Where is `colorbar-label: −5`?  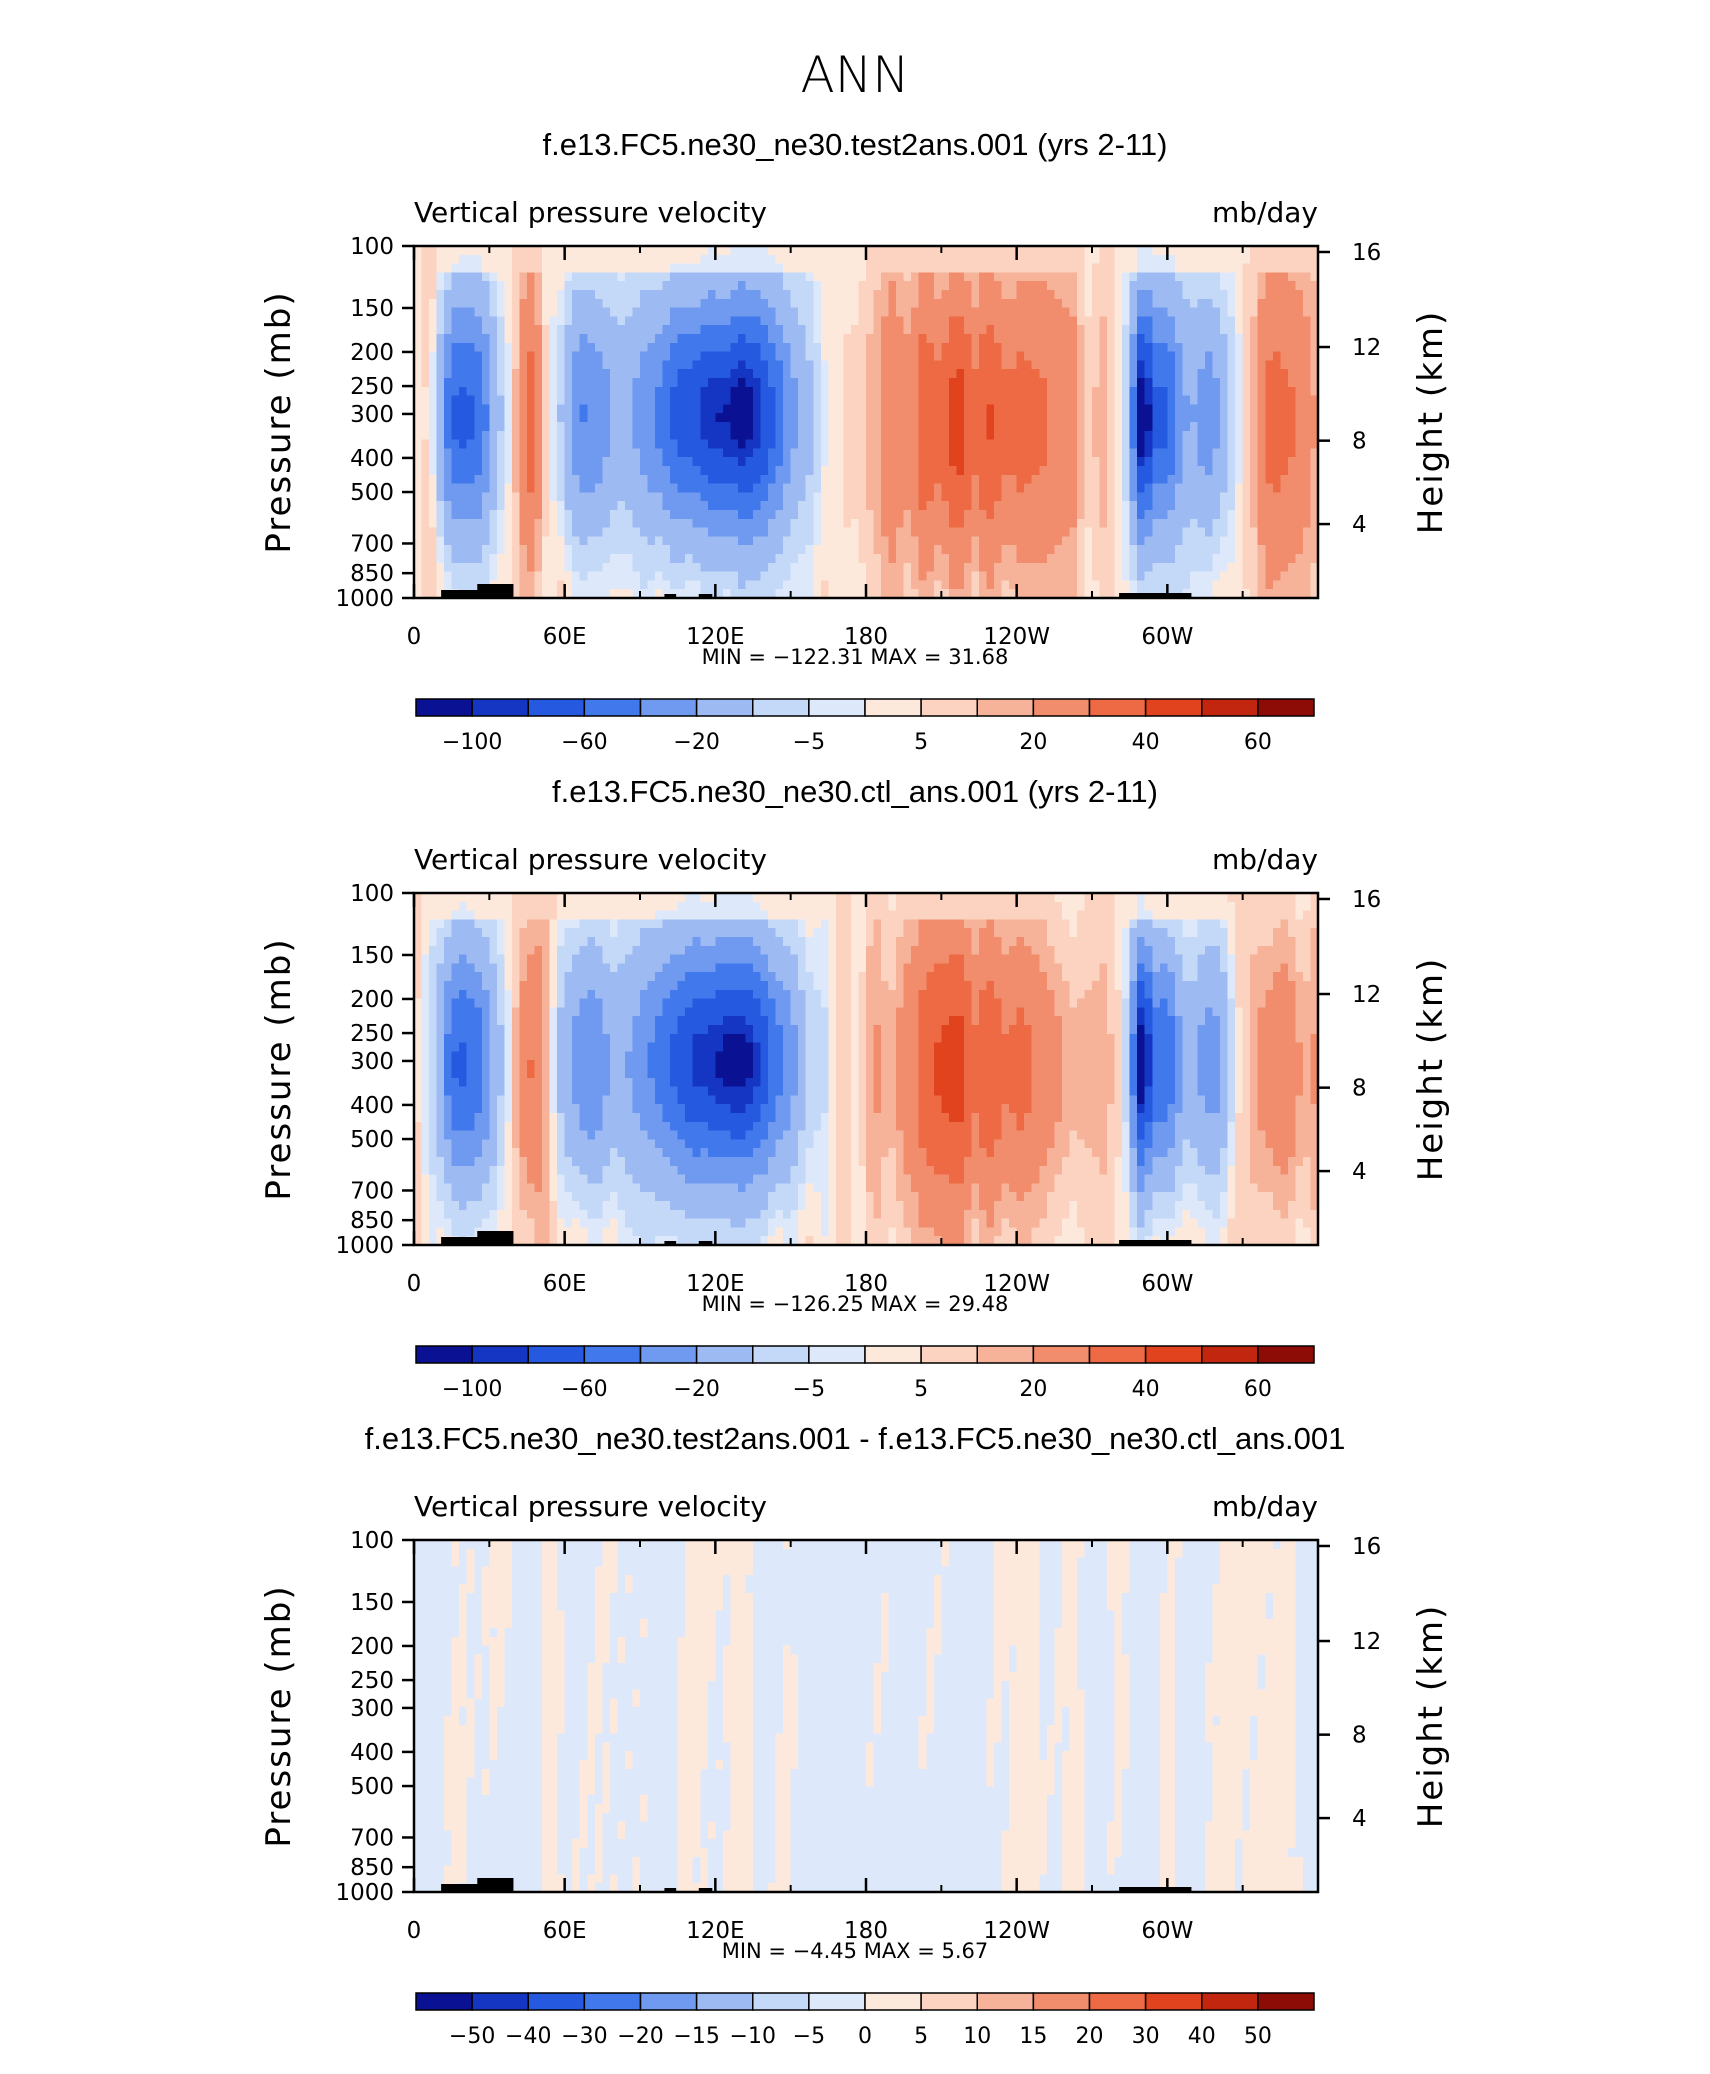 colorbar-label: −5 is located at coordinates (809, 742).